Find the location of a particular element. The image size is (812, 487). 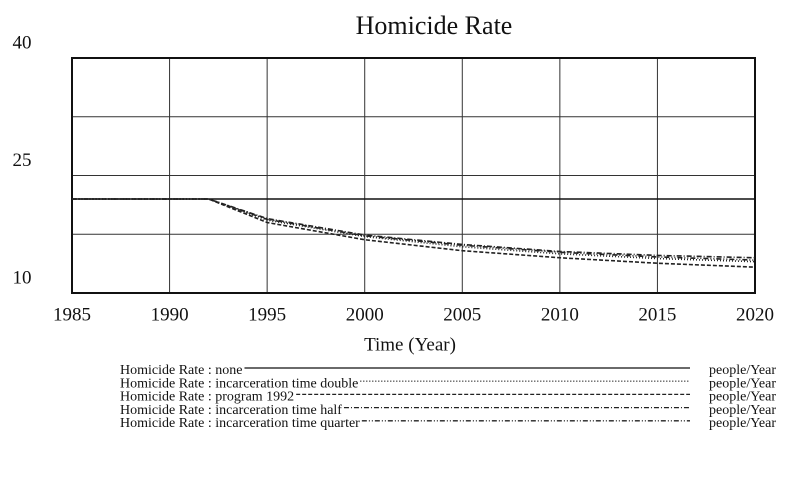

x-tick-label: 1995 is located at coordinates (267, 314).